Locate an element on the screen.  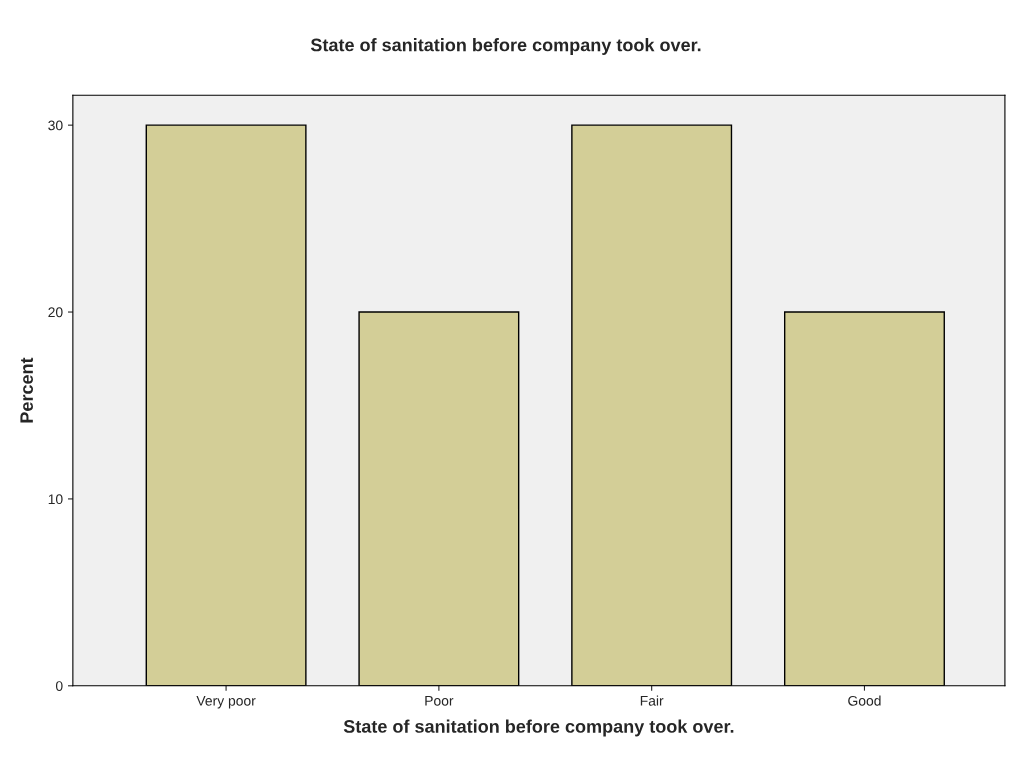
y-tick-label: 0 is located at coordinates (59, 686).